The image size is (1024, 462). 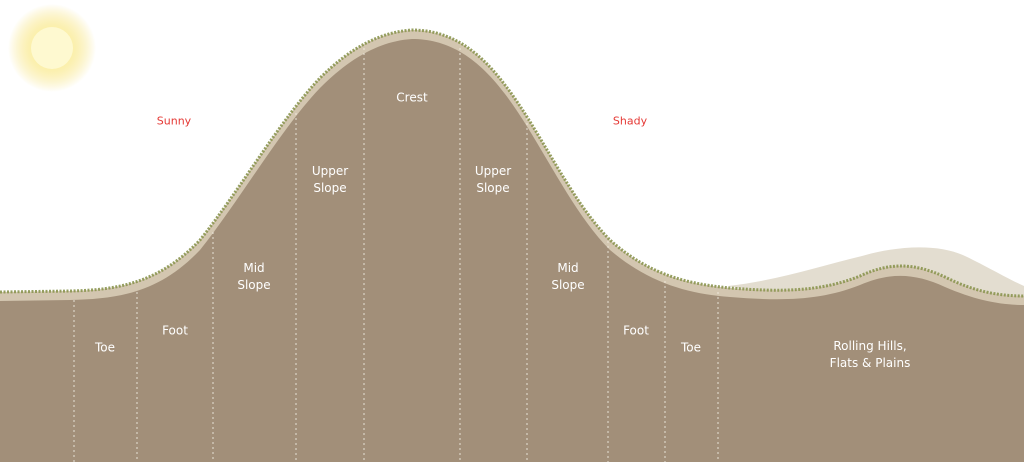 I want to click on zone-label-mid-slope-sunny: Mid Slope, so click(x=254, y=276).